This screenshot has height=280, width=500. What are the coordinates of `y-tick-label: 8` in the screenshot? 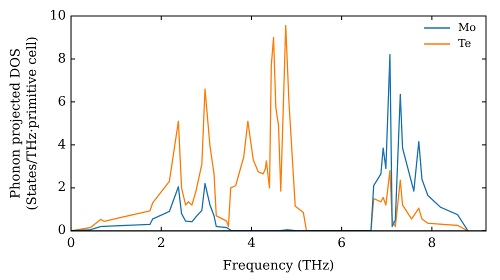 It's located at (62, 58).